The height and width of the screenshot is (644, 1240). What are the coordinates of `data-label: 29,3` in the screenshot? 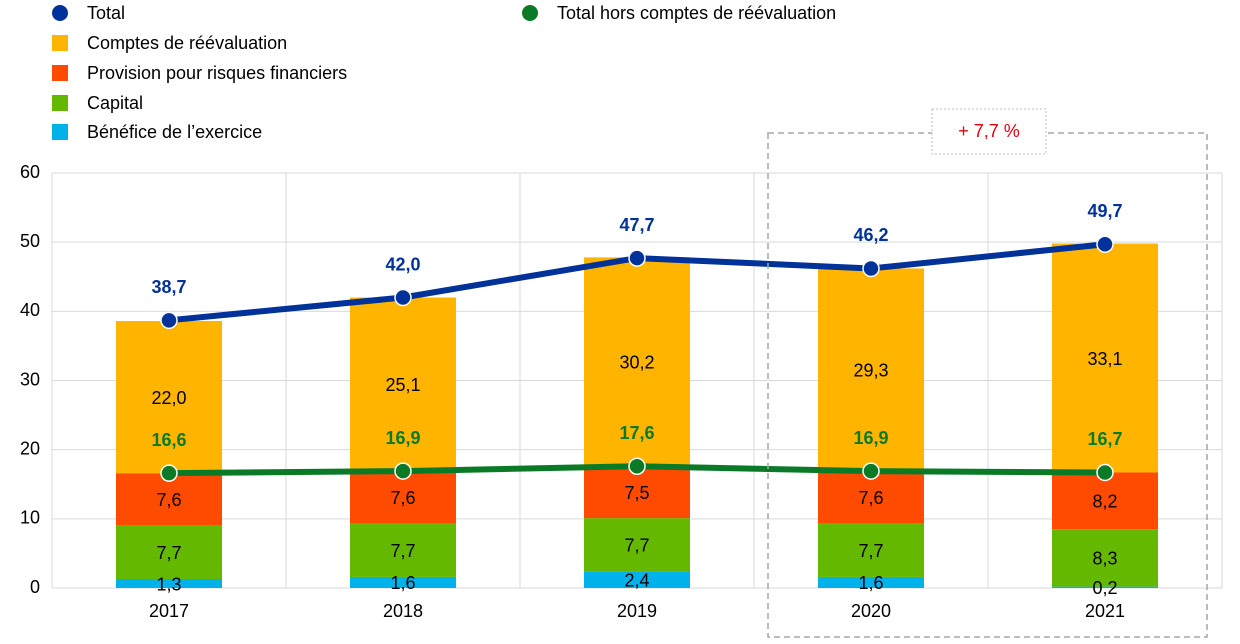 It's located at (870, 371).